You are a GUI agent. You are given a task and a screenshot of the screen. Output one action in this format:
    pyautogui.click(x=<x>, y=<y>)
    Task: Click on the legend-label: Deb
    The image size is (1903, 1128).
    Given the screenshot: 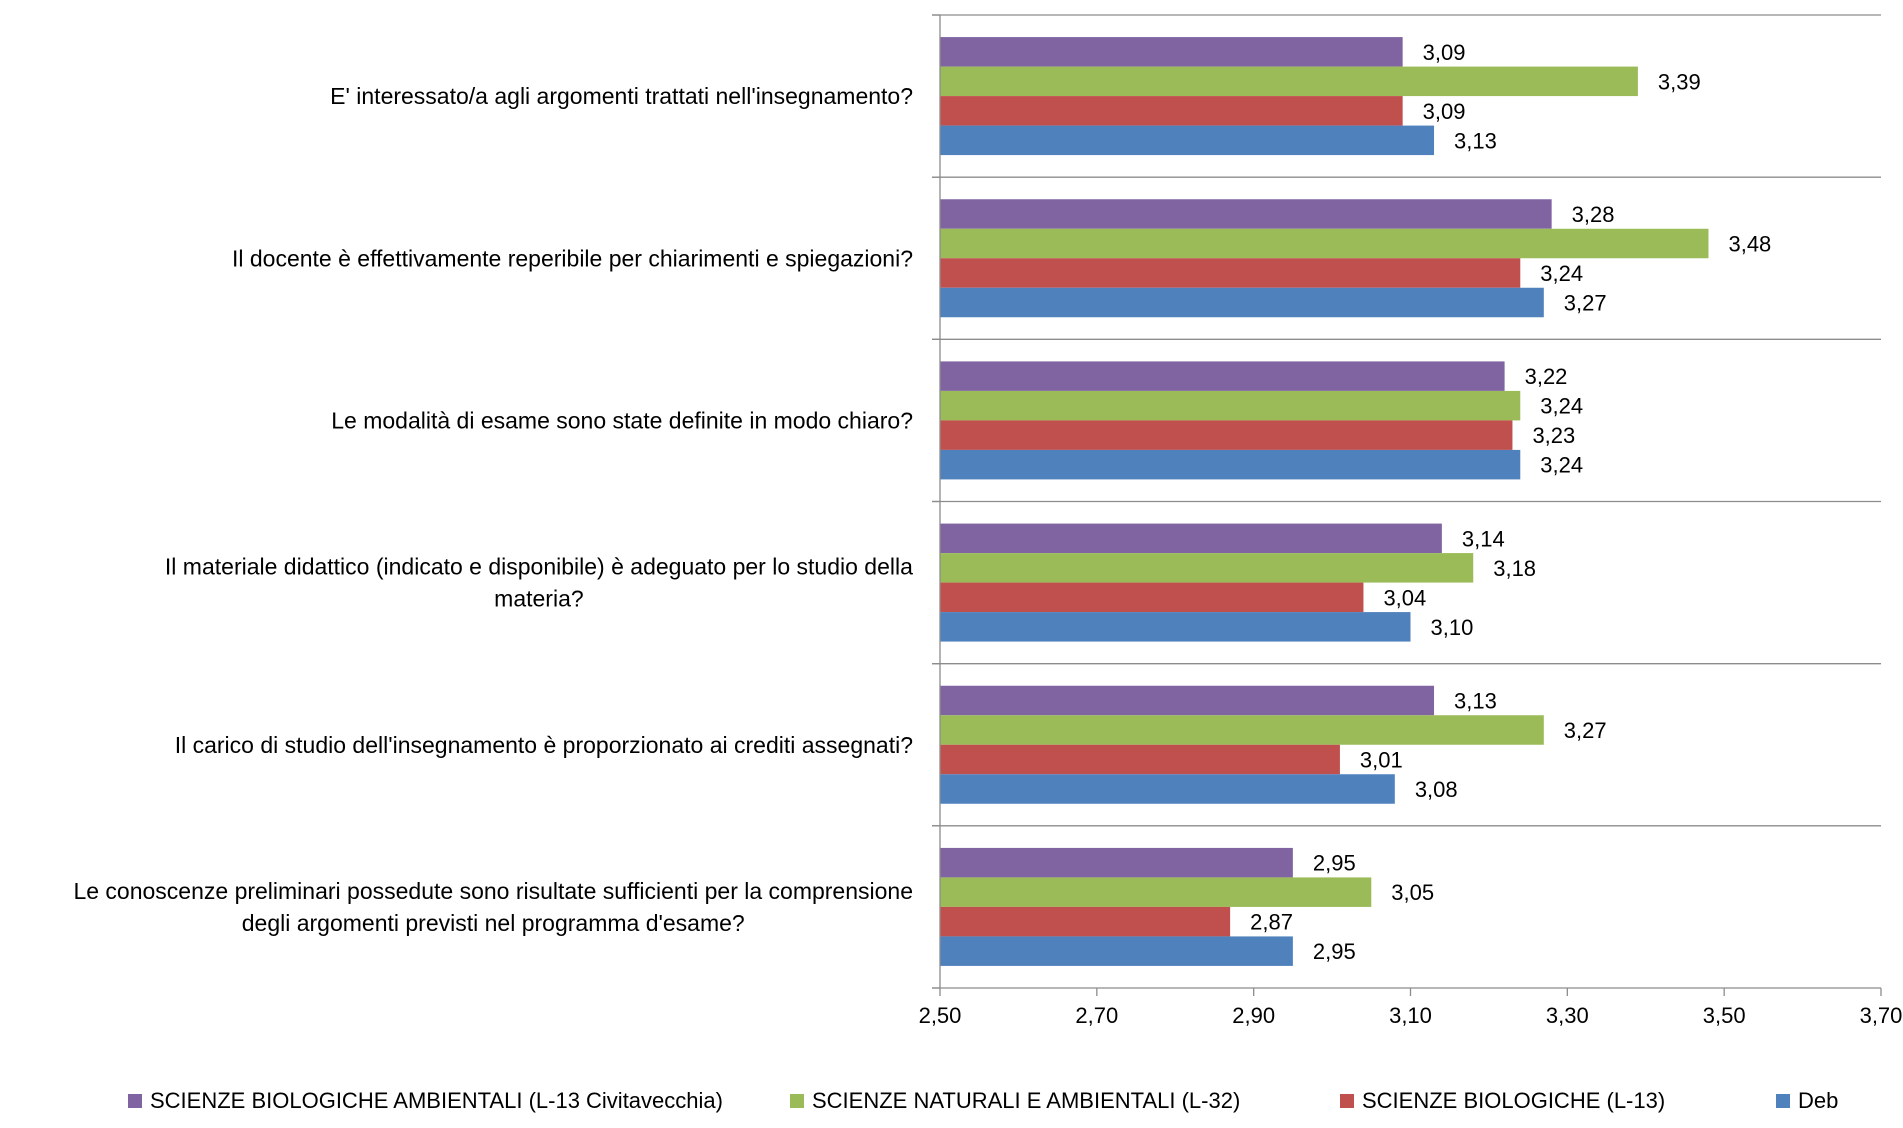 What is the action you would take?
    pyautogui.click(x=1818, y=1100)
    